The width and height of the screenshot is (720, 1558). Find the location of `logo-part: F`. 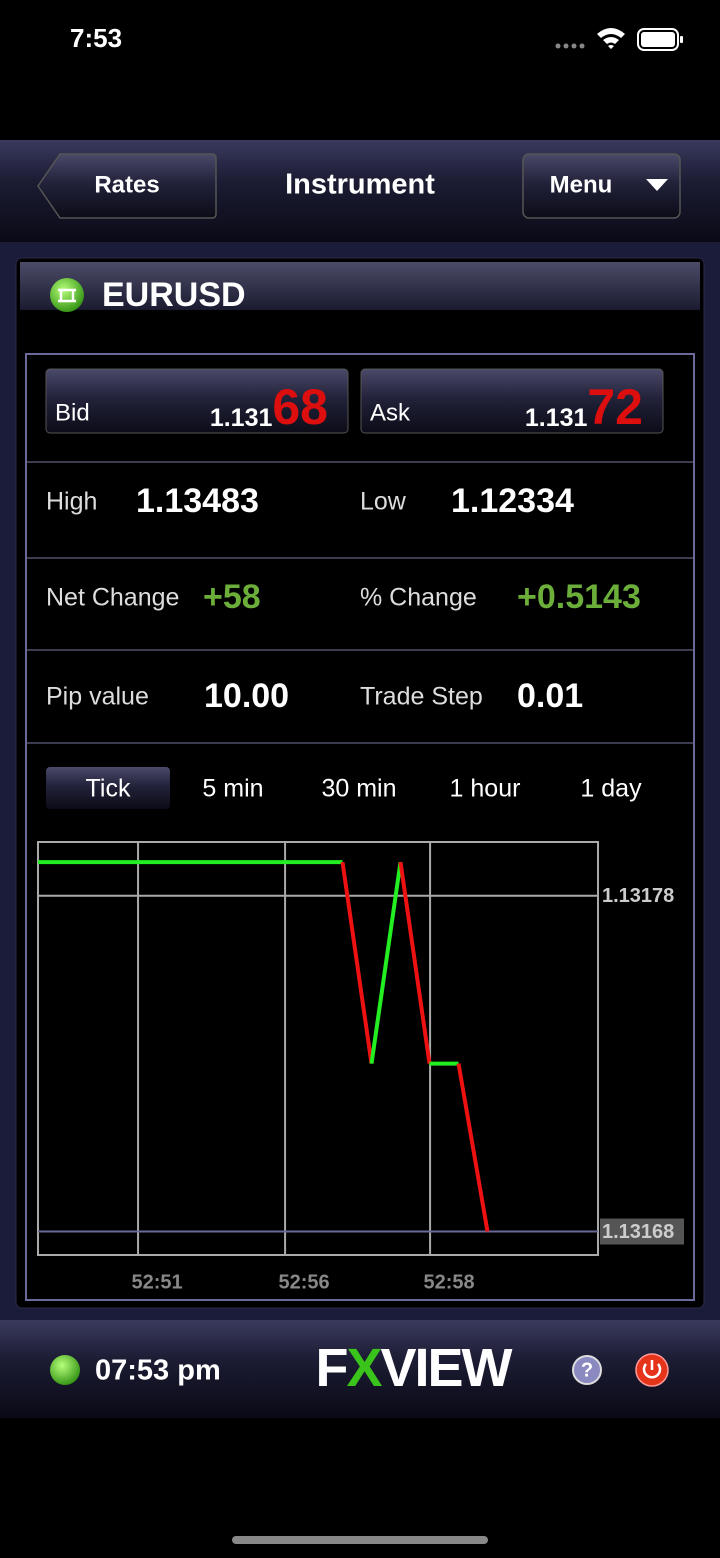

logo-part: F is located at coordinates (331, 1368).